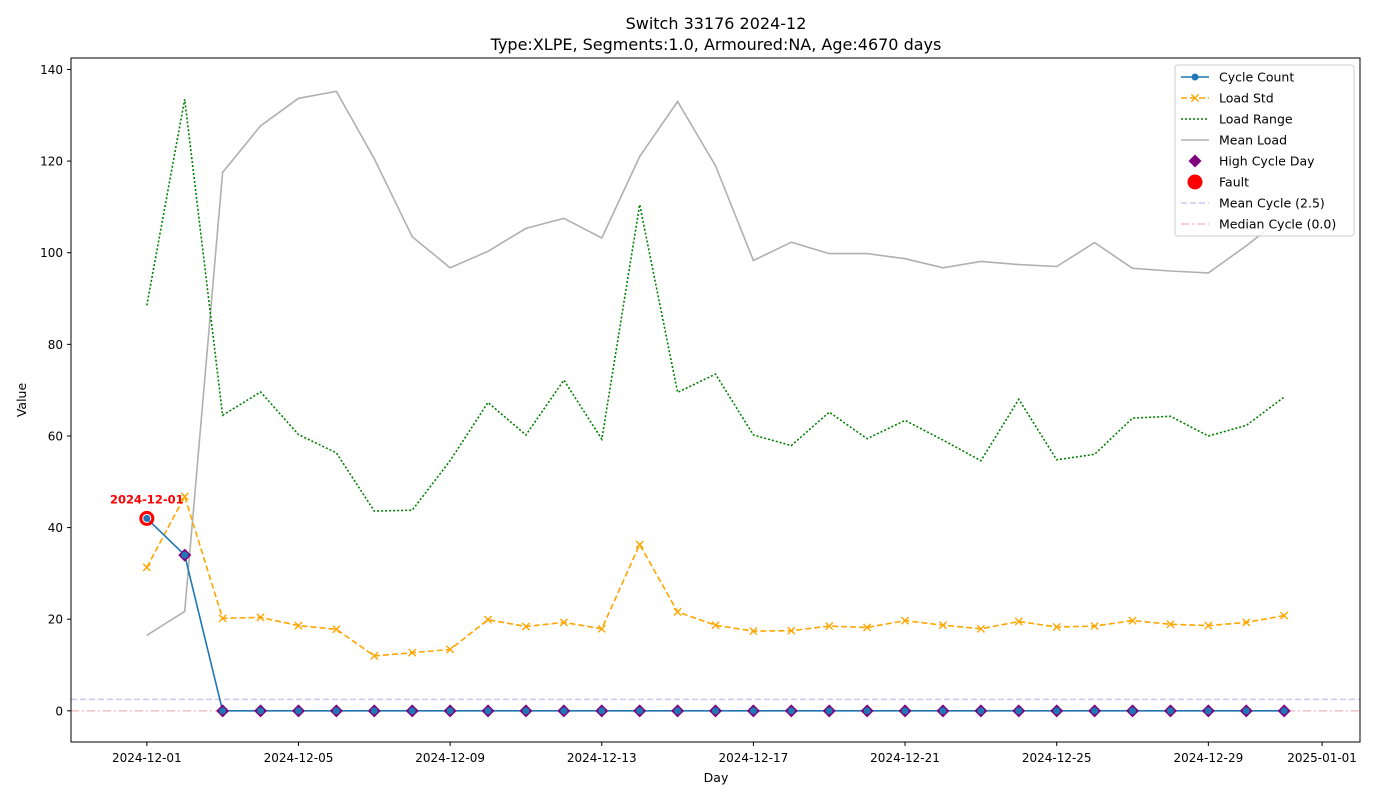  Describe the element at coordinates (147, 758) in the screenshot. I see `x-tick-label: 2024-12-01` at that location.